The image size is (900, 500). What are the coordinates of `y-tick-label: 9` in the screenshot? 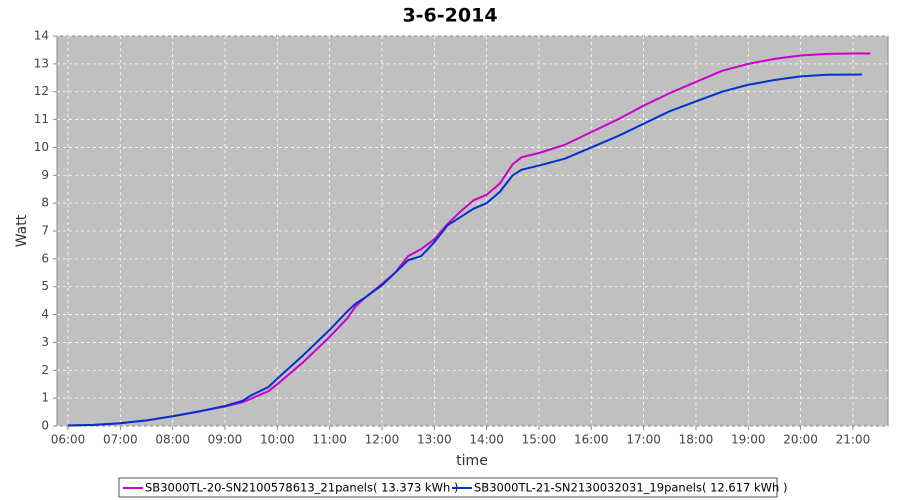 It's located at (45, 175).